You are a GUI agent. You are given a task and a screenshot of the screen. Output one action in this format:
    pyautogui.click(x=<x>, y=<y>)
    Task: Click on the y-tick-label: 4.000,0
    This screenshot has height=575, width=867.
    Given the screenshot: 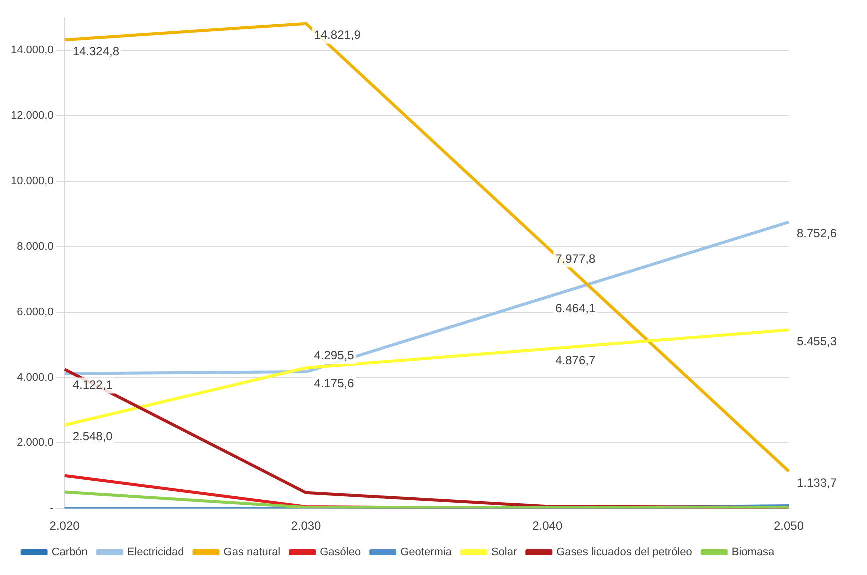 What is the action you would take?
    pyautogui.click(x=35, y=378)
    